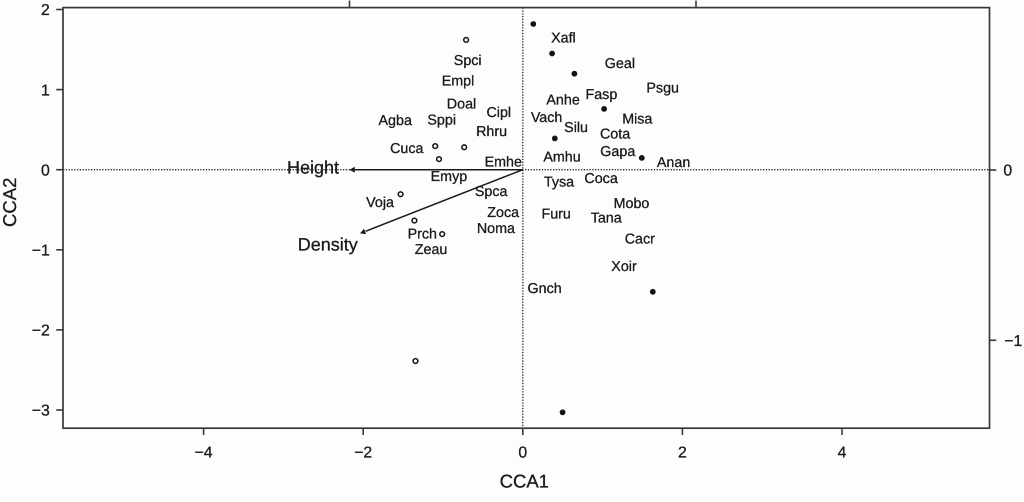 The image size is (1024, 502). I want to click on svg-text: Furu, so click(555, 215).